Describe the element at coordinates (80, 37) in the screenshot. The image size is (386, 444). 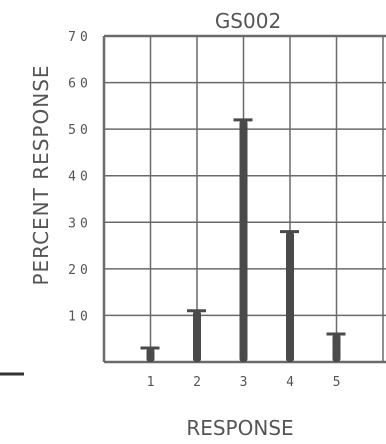
I see `y-tick-label: 70` at that location.